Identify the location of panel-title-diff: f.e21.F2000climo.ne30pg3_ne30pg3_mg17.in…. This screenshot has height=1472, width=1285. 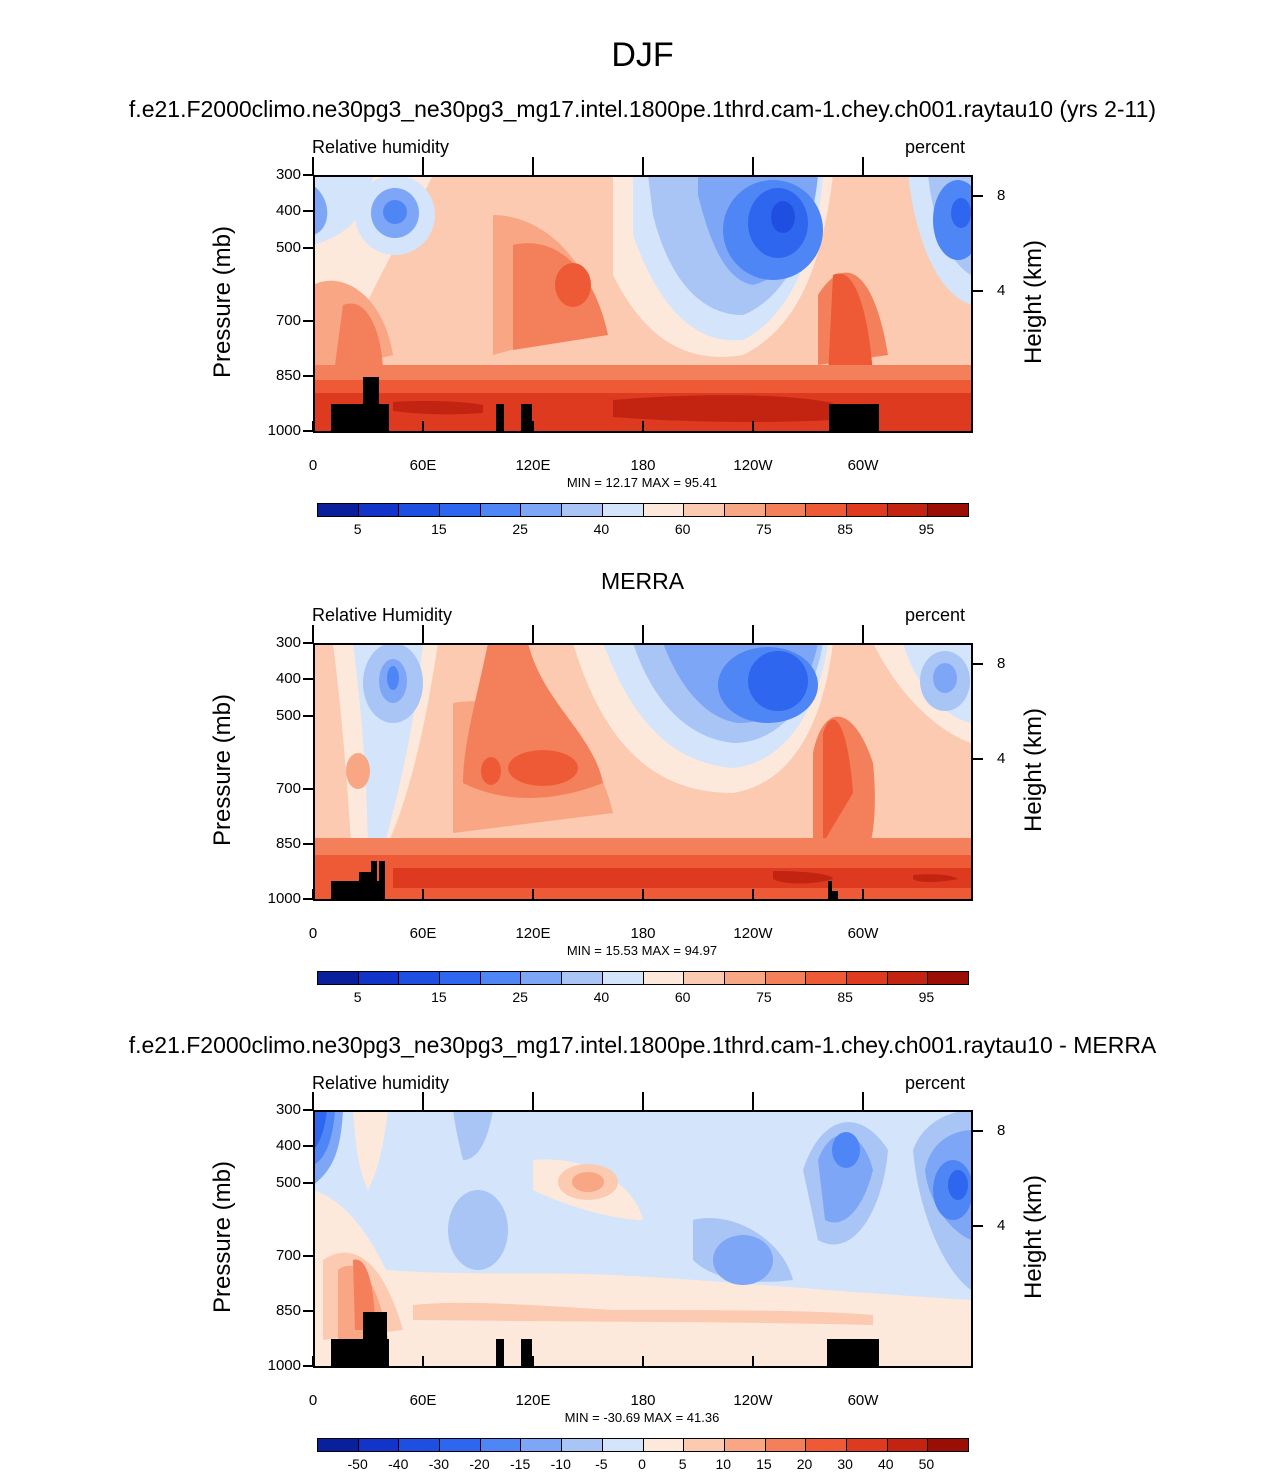
(642, 1045).